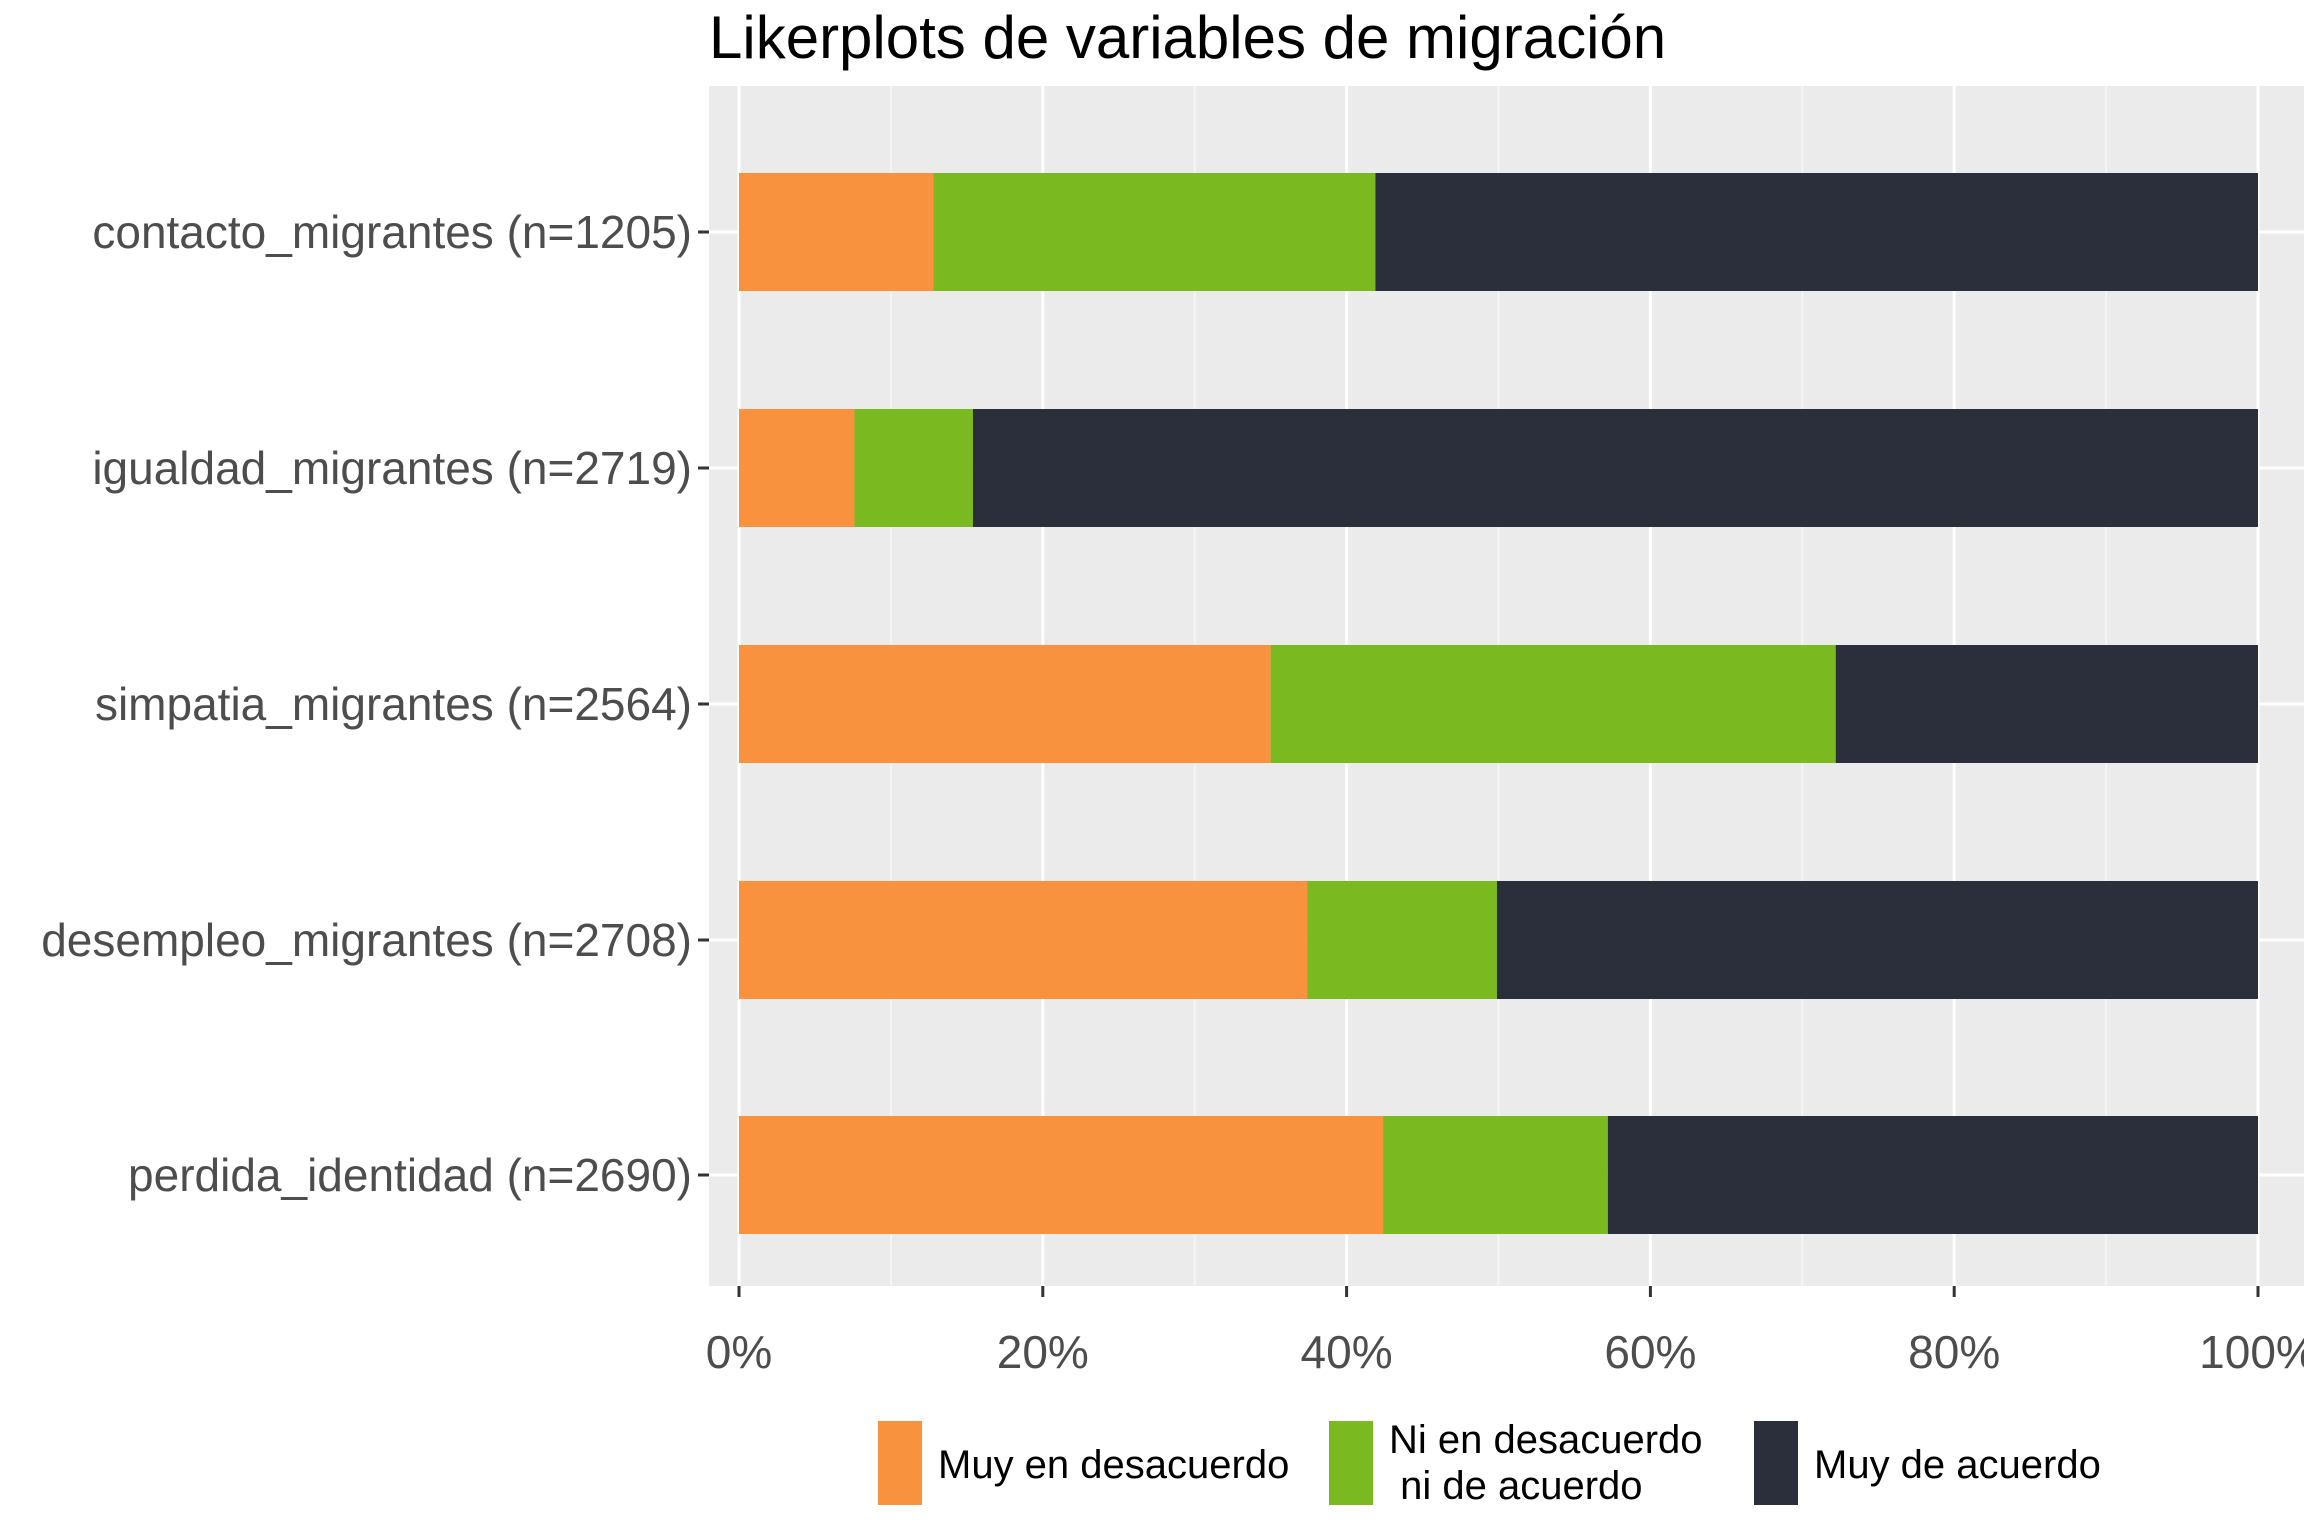  I want to click on chart-title: Likerplots de variables de migración, so click(1187, 37).